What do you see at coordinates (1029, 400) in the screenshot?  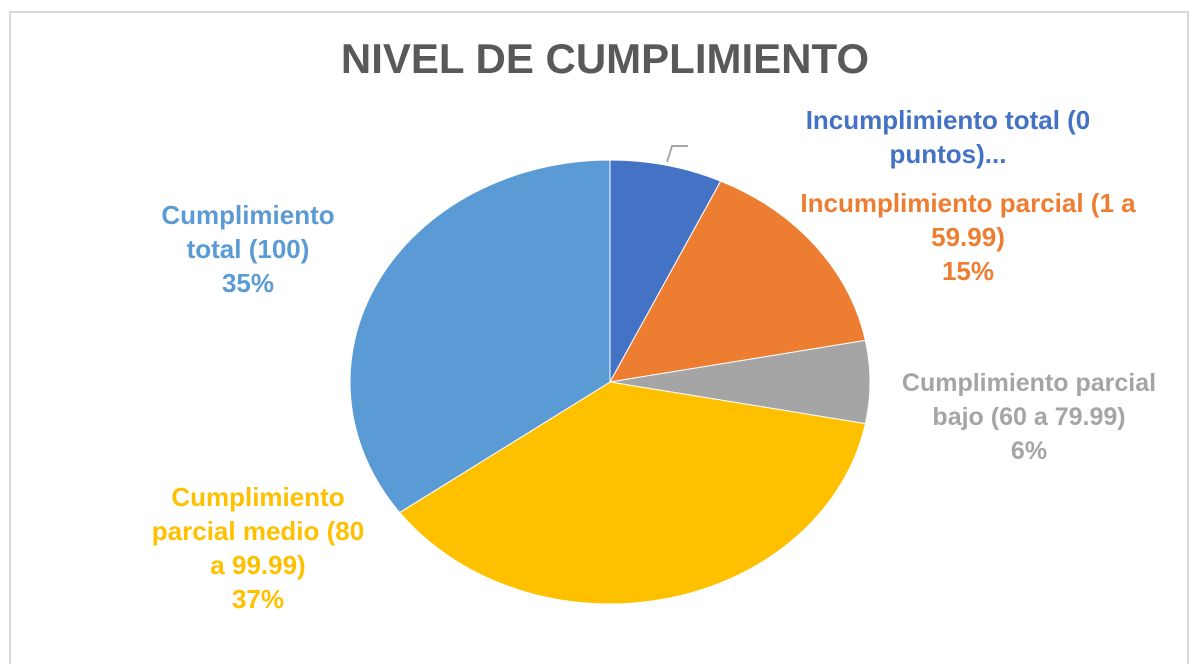 I see `category-label: Cumplimiento parcial bajo (60 a 79.99)` at bounding box center [1029, 400].